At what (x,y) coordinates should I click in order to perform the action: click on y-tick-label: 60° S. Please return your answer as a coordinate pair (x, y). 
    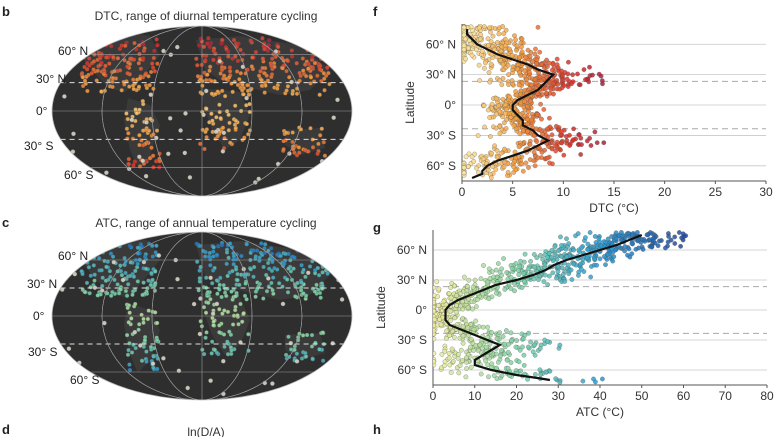
    Looking at the image, I should click on (412, 370).